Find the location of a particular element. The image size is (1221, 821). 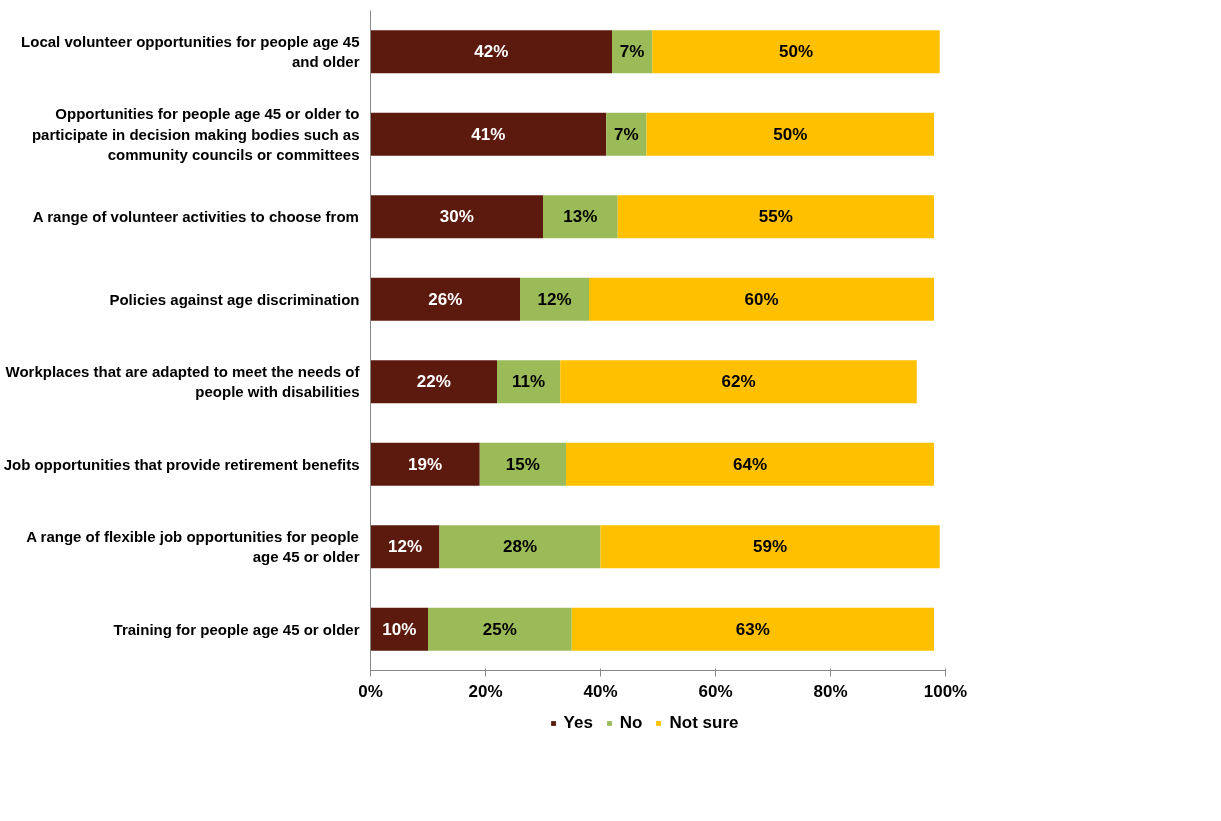

legend-label: Yes is located at coordinates (578, 723).